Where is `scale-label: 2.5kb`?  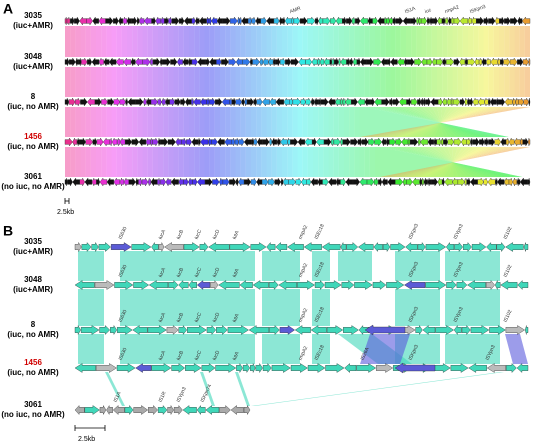
scale-label: 2.5kb is located at coordinates (86, 439).